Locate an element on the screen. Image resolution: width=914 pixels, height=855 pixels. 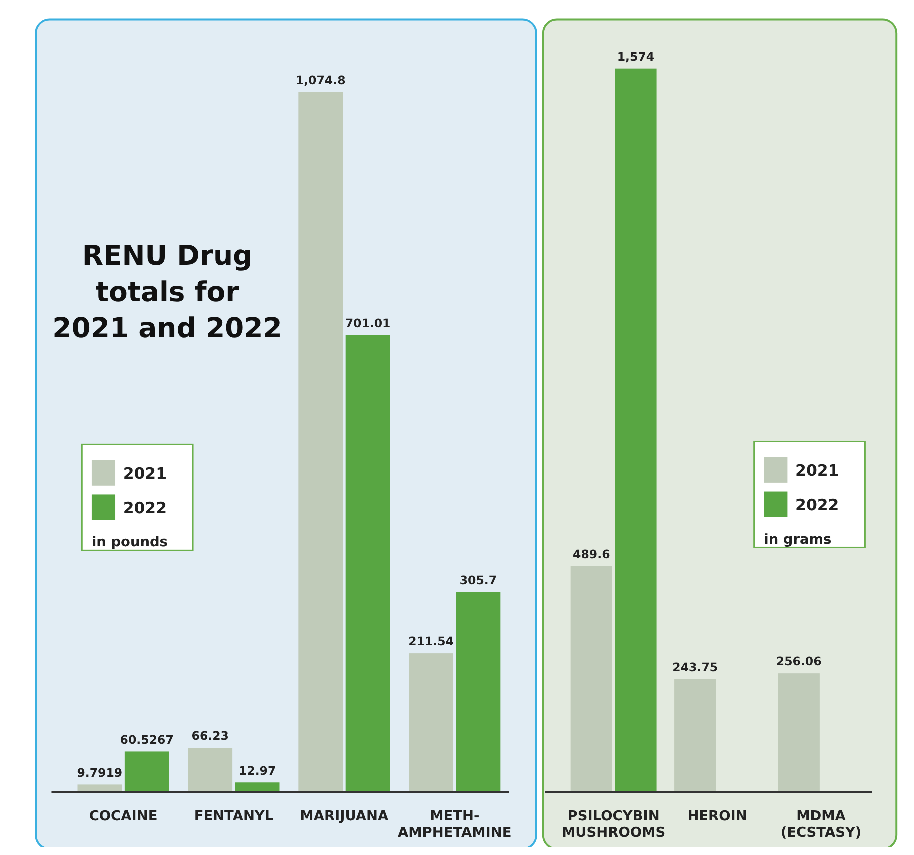
data-label: 701.01 is located at coordinates (368, 323).